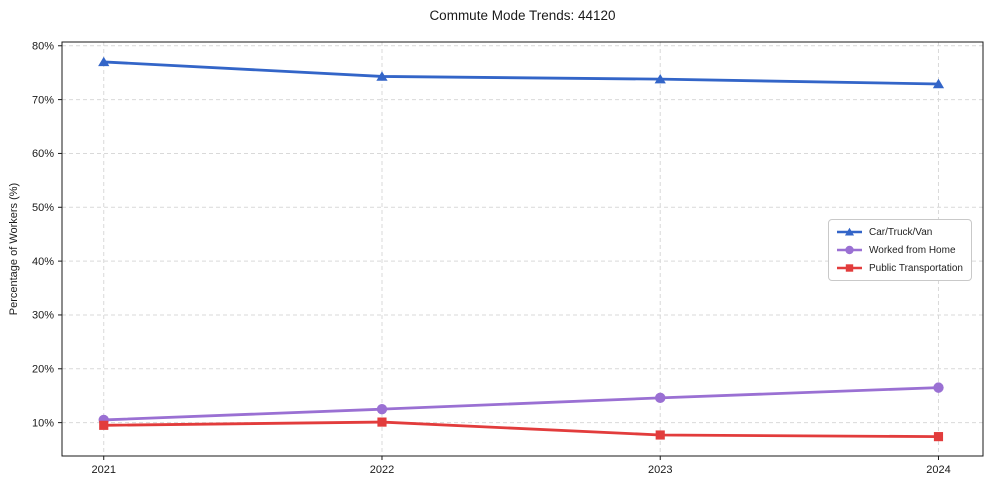 This screenshot has height=490, width=990. I want to click on x-tick-label: 2024, so click(938, 470).